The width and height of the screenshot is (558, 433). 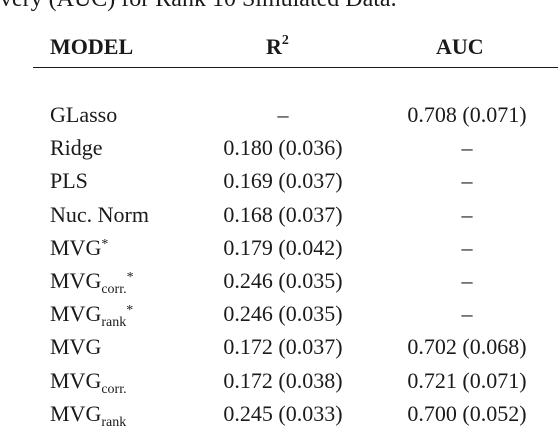 I want to click on table-row: MVGrank* 0.246 (0.035) –, so click(x=279, y=315).